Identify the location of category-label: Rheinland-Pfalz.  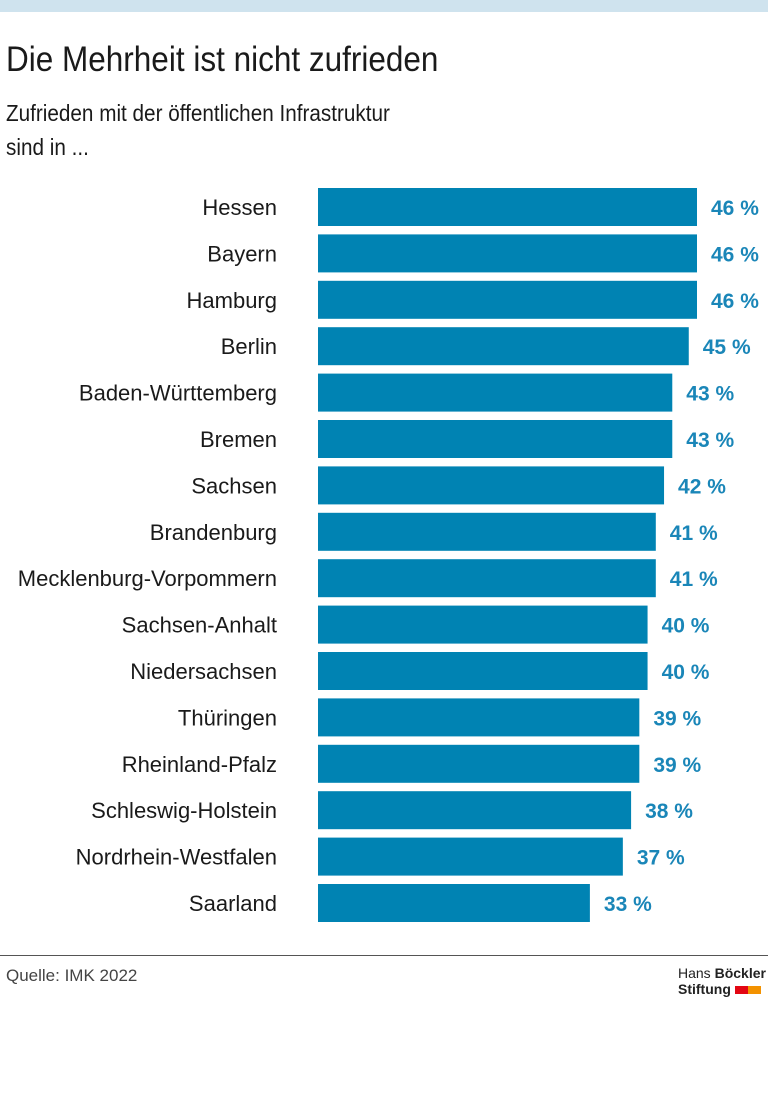
(199, 764).